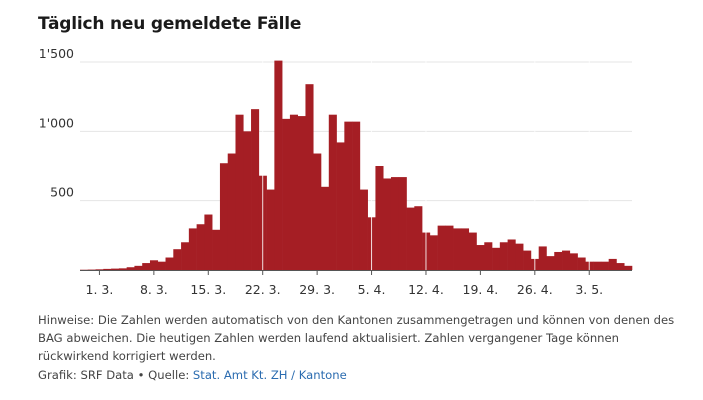 The width and height of the screenshot is (703, 400). What do you see at coordinates (481, 289) in the screenshot?
I see `x-tick-label: 19. 4.` at bounding box center [481, 289].